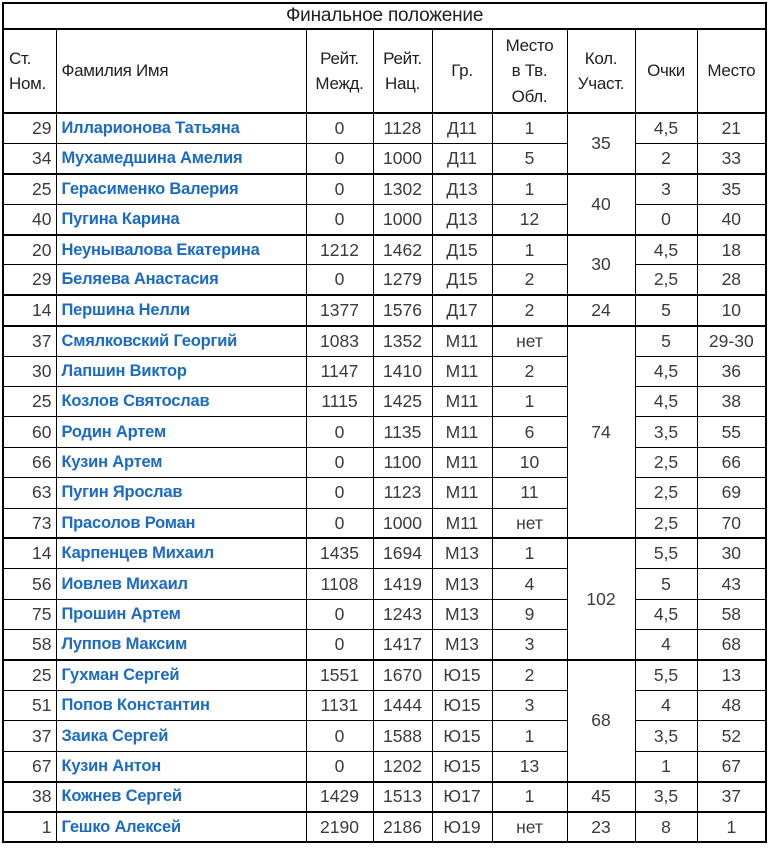  Describe the element at coordinates (731, 766) in the screenshot. I see `cell-place: 67` at that location.